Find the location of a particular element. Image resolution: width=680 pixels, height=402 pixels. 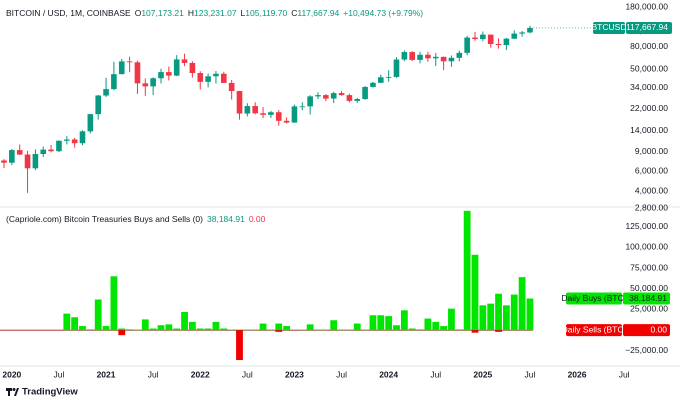

tradingview-logo is located at coordinates (12, 392).